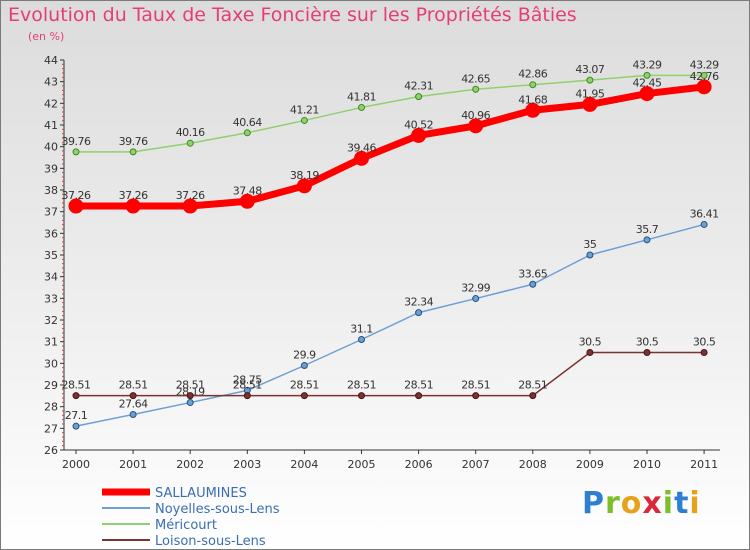 This screenshot has width=750, height=550. I want to click on data-label-sallaumines: 41.95, so click(589, 93).